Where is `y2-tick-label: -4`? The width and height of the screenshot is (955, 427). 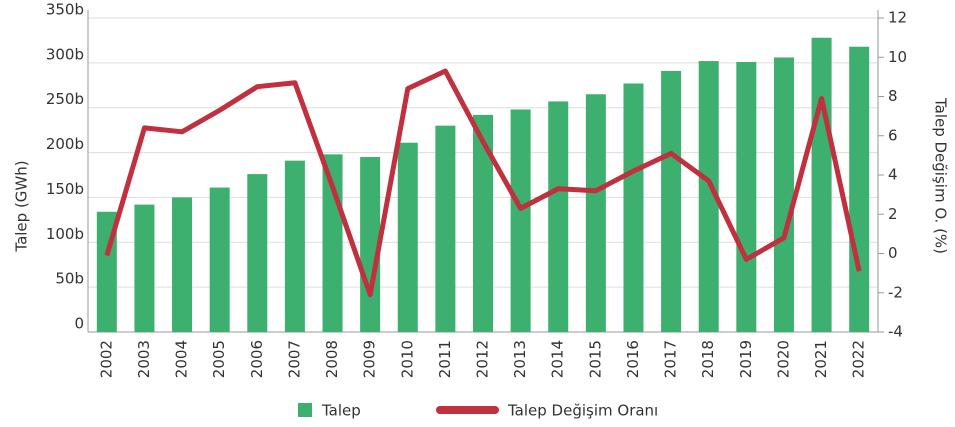 y2-tick-label: -4 is located at coordinates (895, 332).